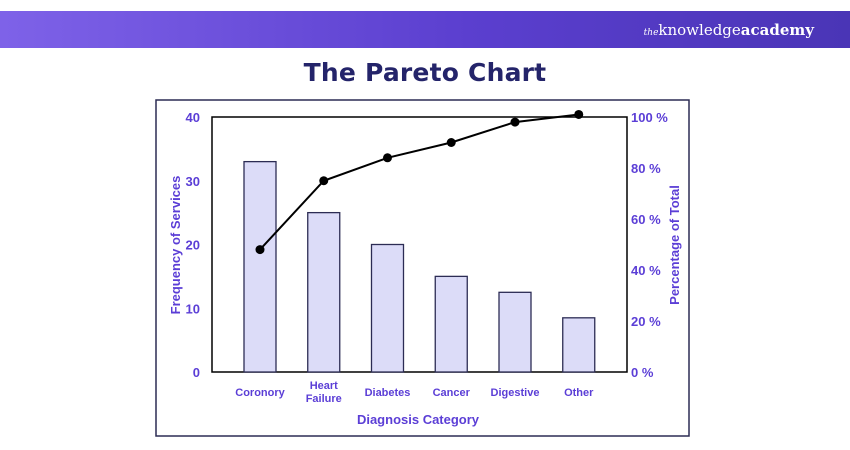 This screenshot has height=450, width=850. Describe the element at coordinates (649, 117) in the screenshot. I see `y2-tick-label: 100 %` at that location.